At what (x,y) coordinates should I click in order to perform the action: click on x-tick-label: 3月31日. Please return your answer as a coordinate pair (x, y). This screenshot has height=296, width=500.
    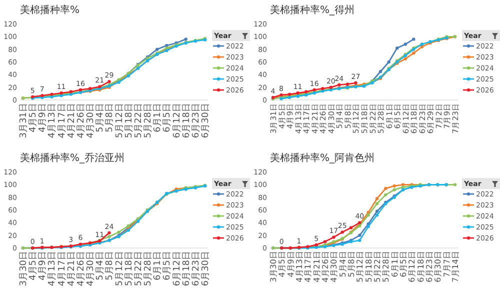
    Looking at the image, I should click on (24, 120).